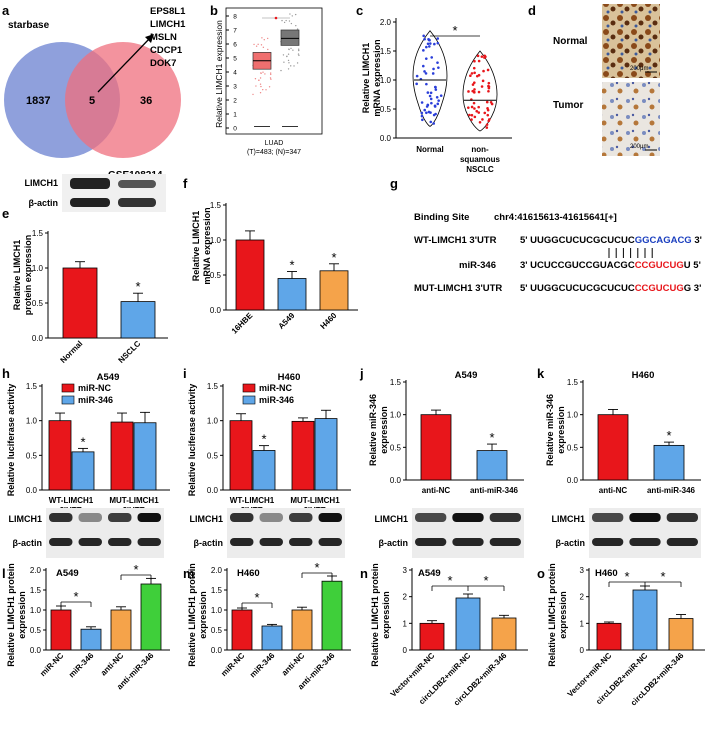 Image resolution: width=709 pixels, height=729 pixels. Describe the element at coordinates (284, 268) in the screenshot. I see `panel-f-bars: 0.0 0.5 1.0 1.5 16HBE A549 H460 * *` at that location.